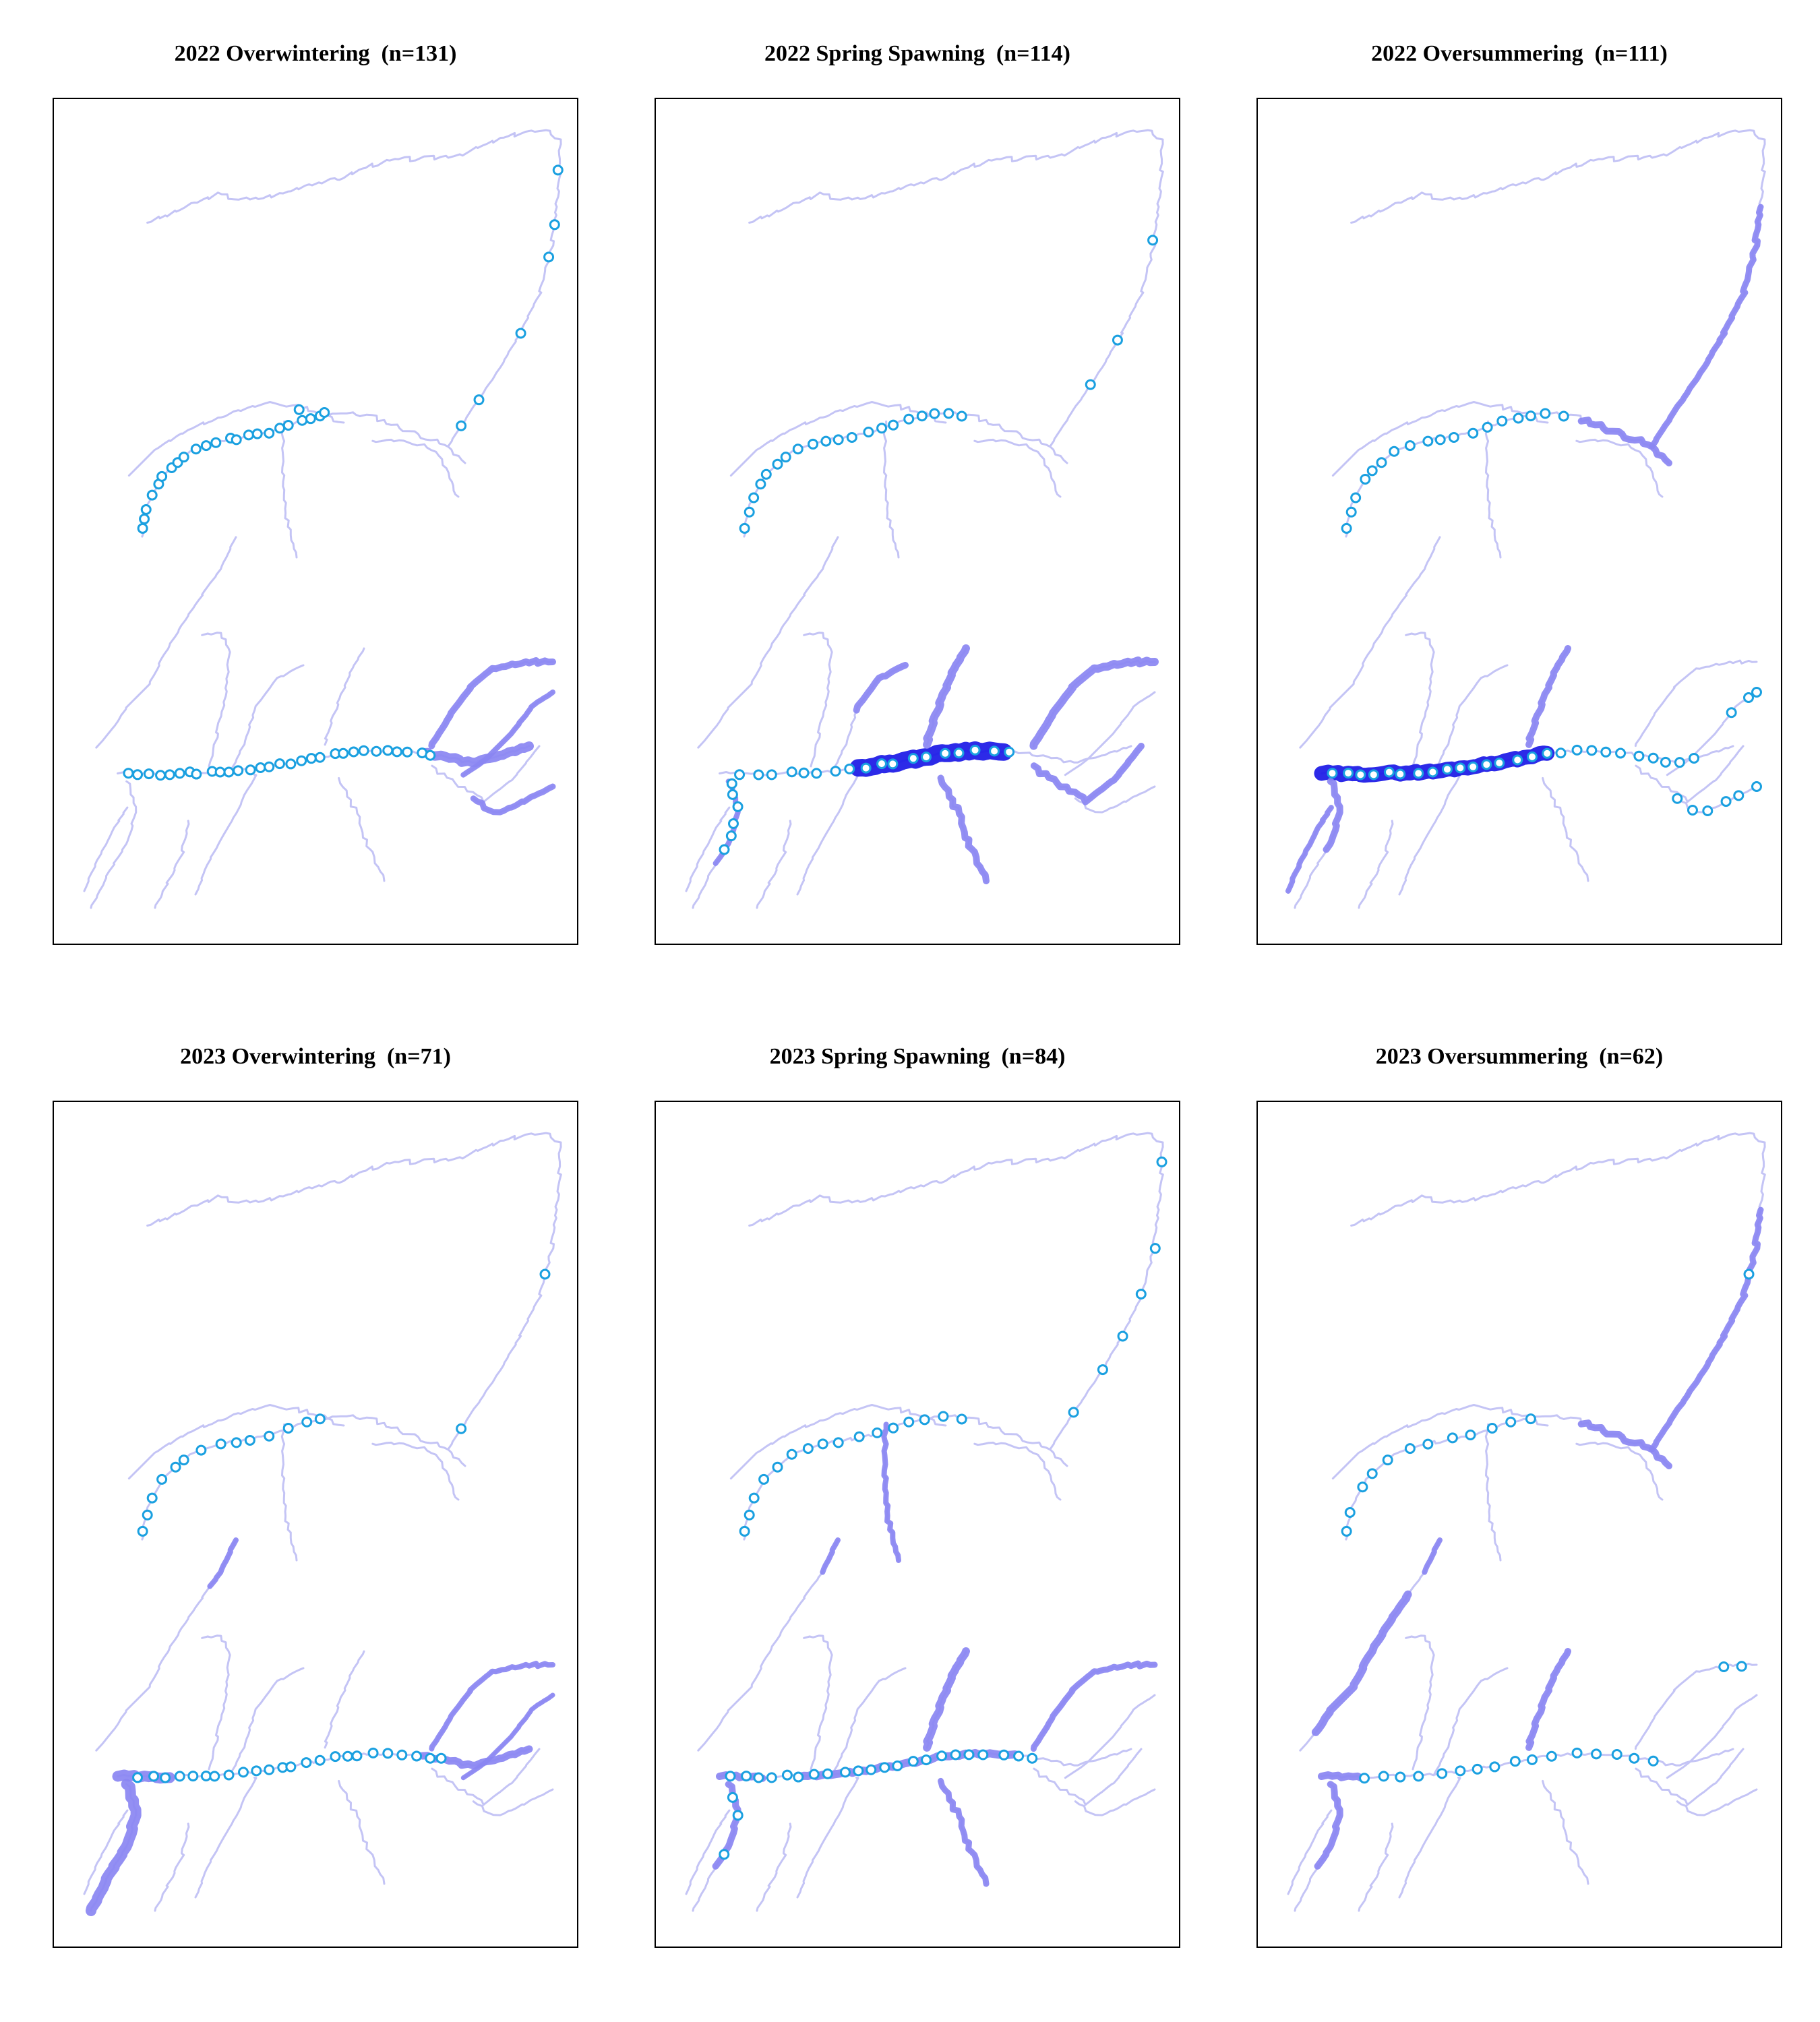 The width and height of the screenshot is (1820, 2022). What do you see at coordinates (827, 1838) in the screenshot?
I see `river-trib-e` at bounding box center [827, 1838].